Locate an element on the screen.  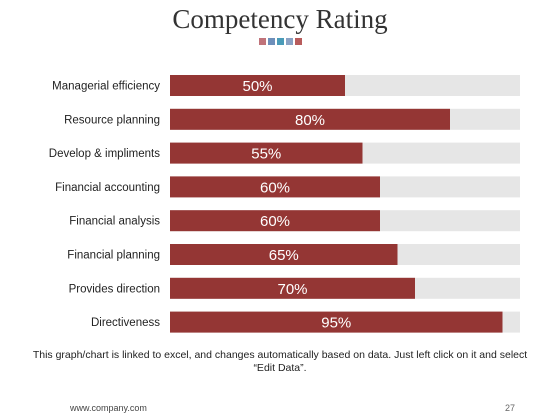
title-decoration is located at coordinates (280, 41).